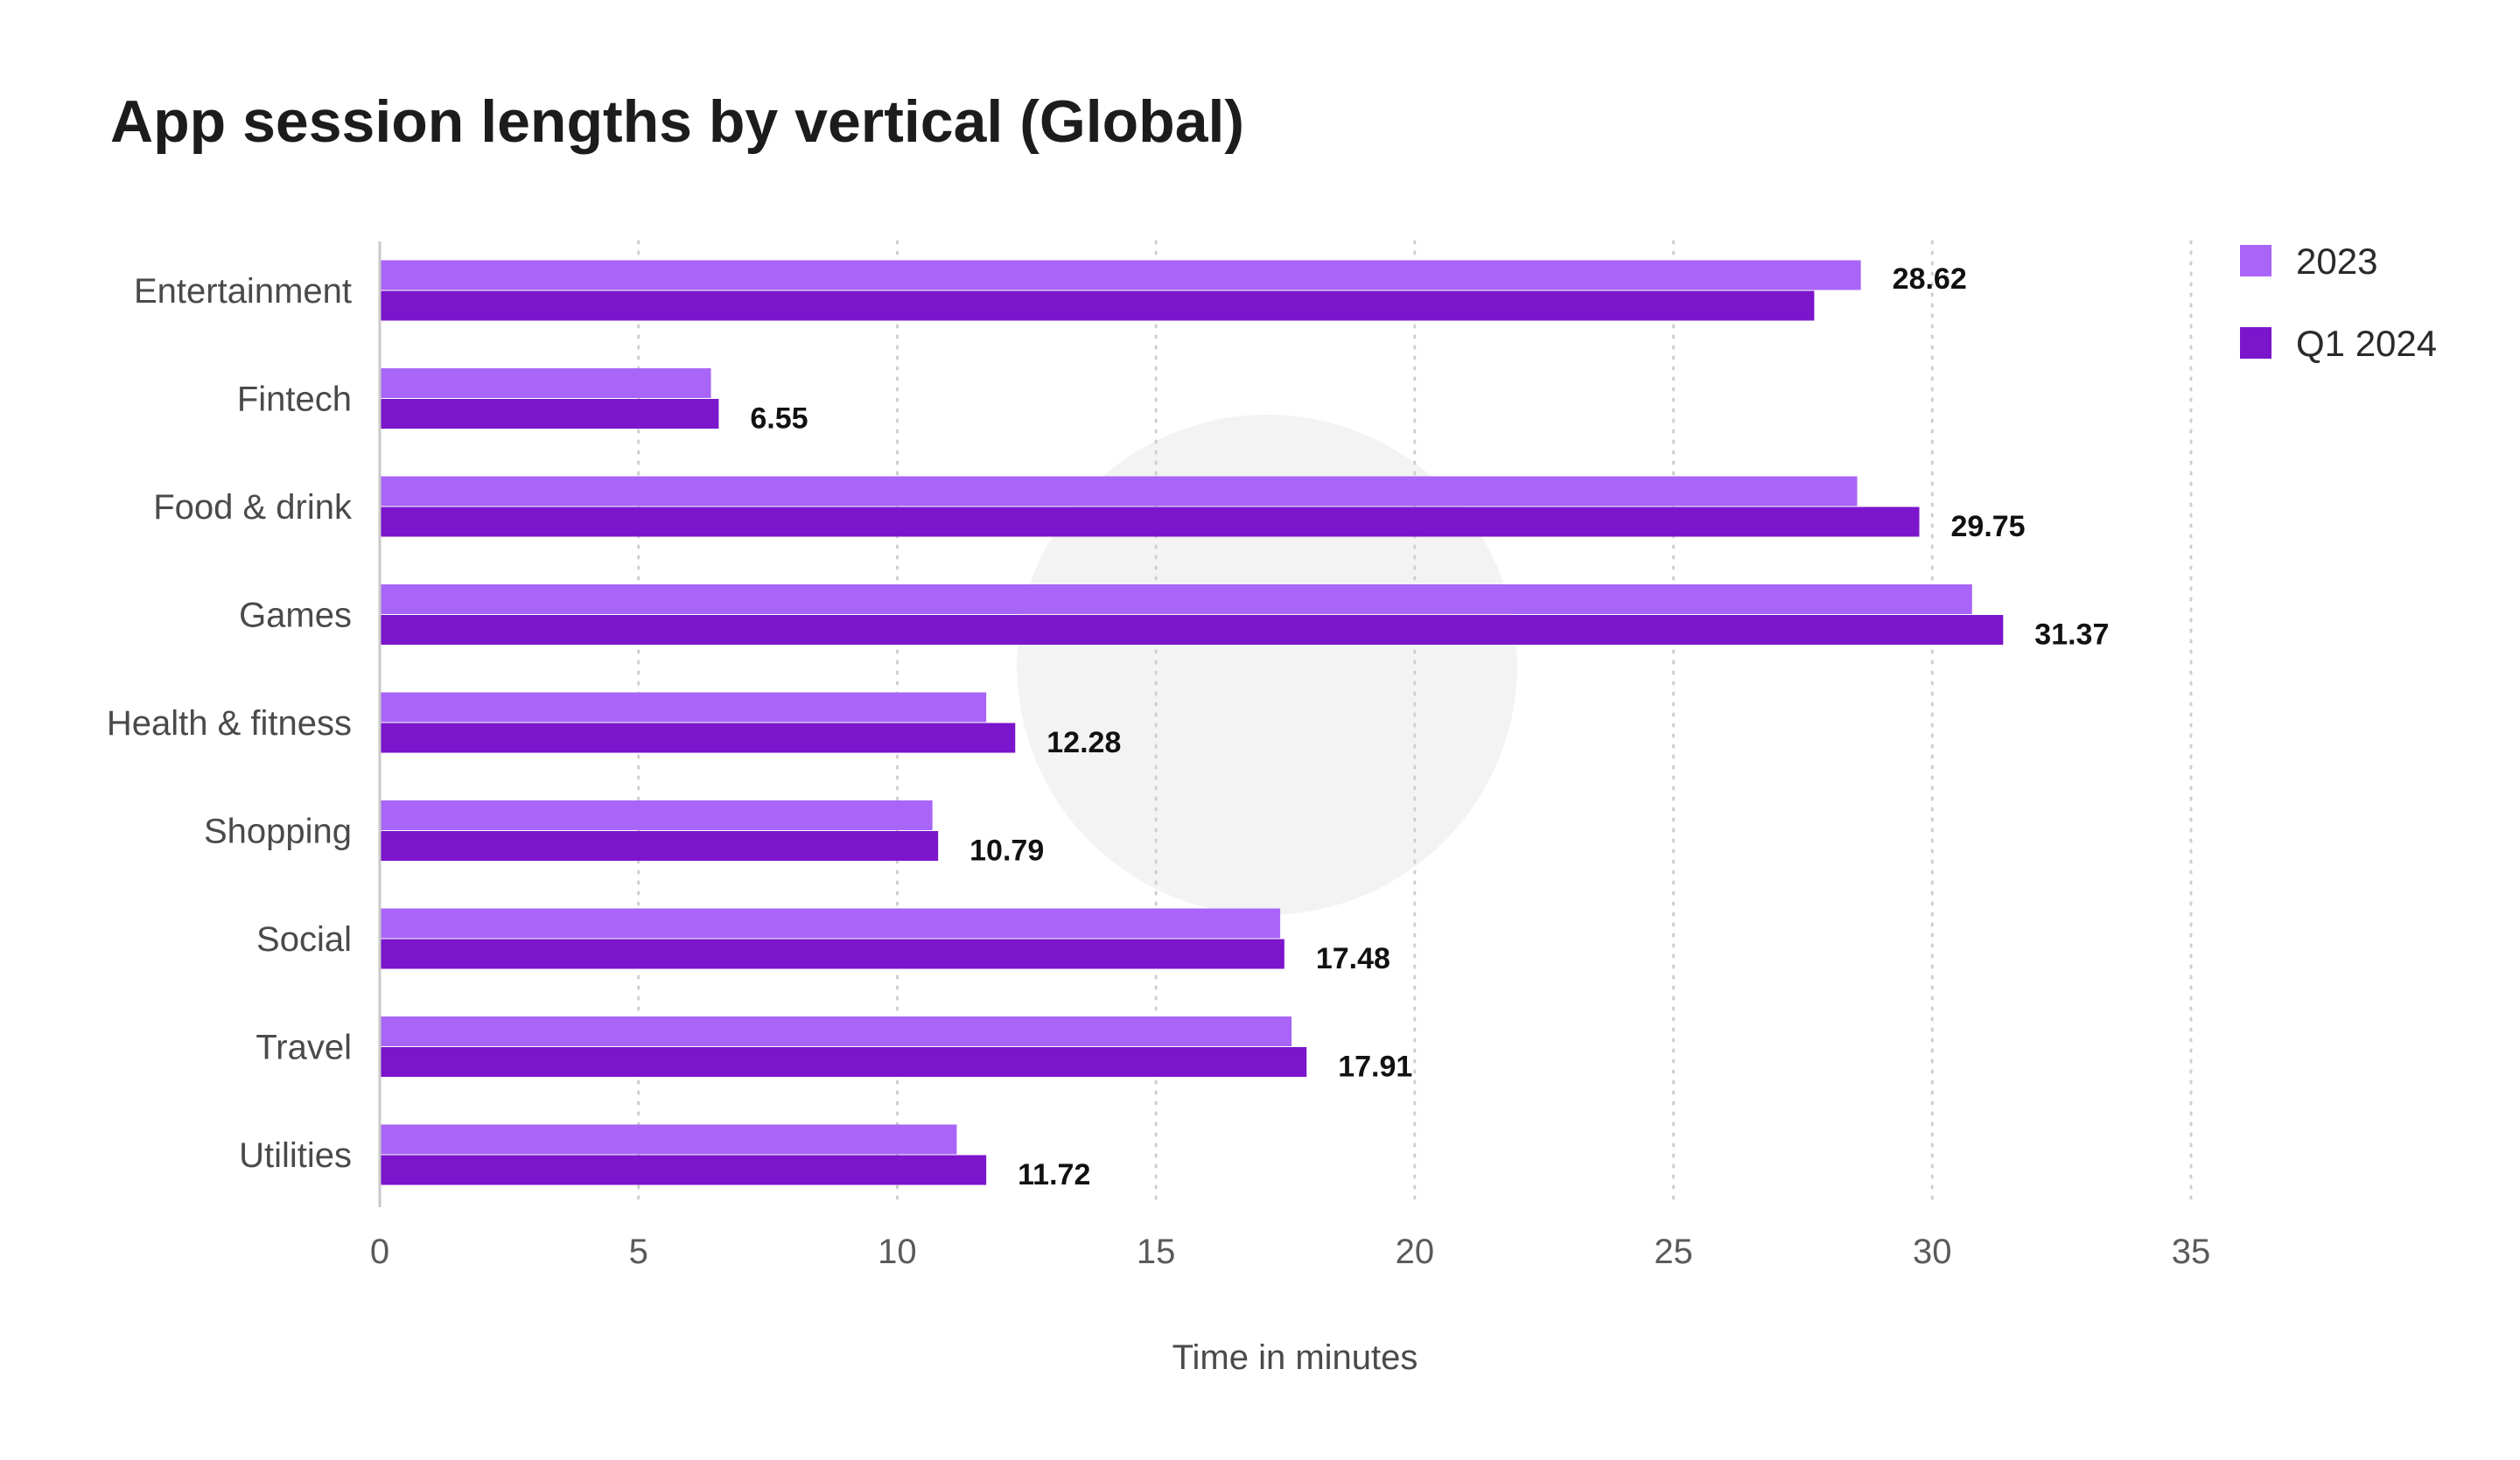 Image resolution: width=2520 pixels, height=1460 pixels. Describe the element at coordinates (677, 122) in the screenshot. I see `chart-title: App session lengths by vertical (Global)` at that location.